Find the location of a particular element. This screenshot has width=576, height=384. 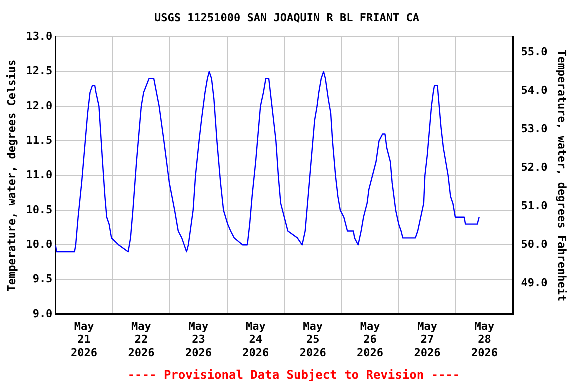

y2-tick-label: 50.0 is located at coordinates (534, 244).